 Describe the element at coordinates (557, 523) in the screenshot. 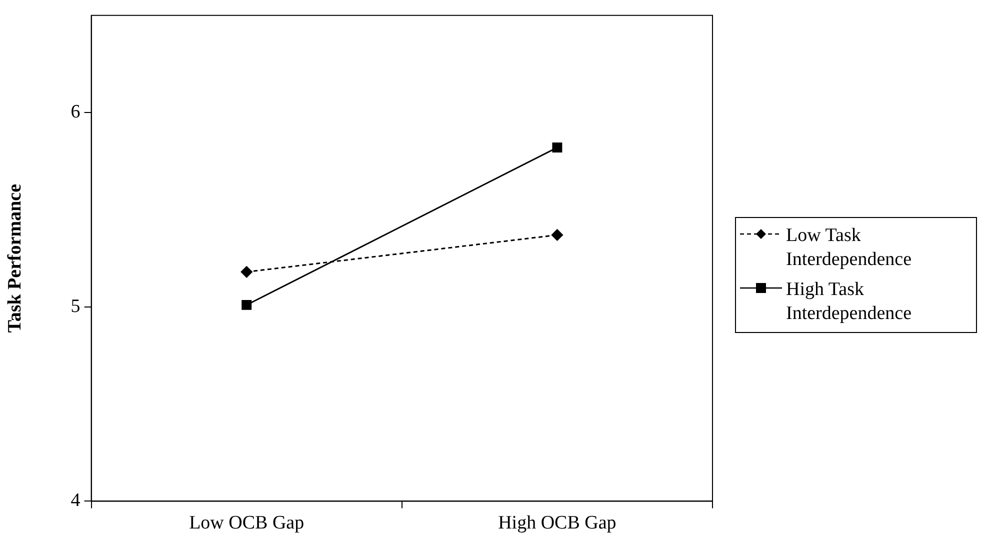

I see `x-tick-label: High OCB Gap` at that location.